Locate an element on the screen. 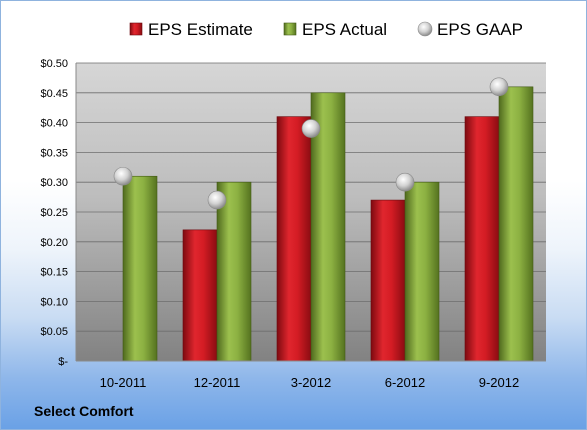 This screenshot has height=430, width=587. y-tick-label: $0.15 is located at coordinates (54, 273).